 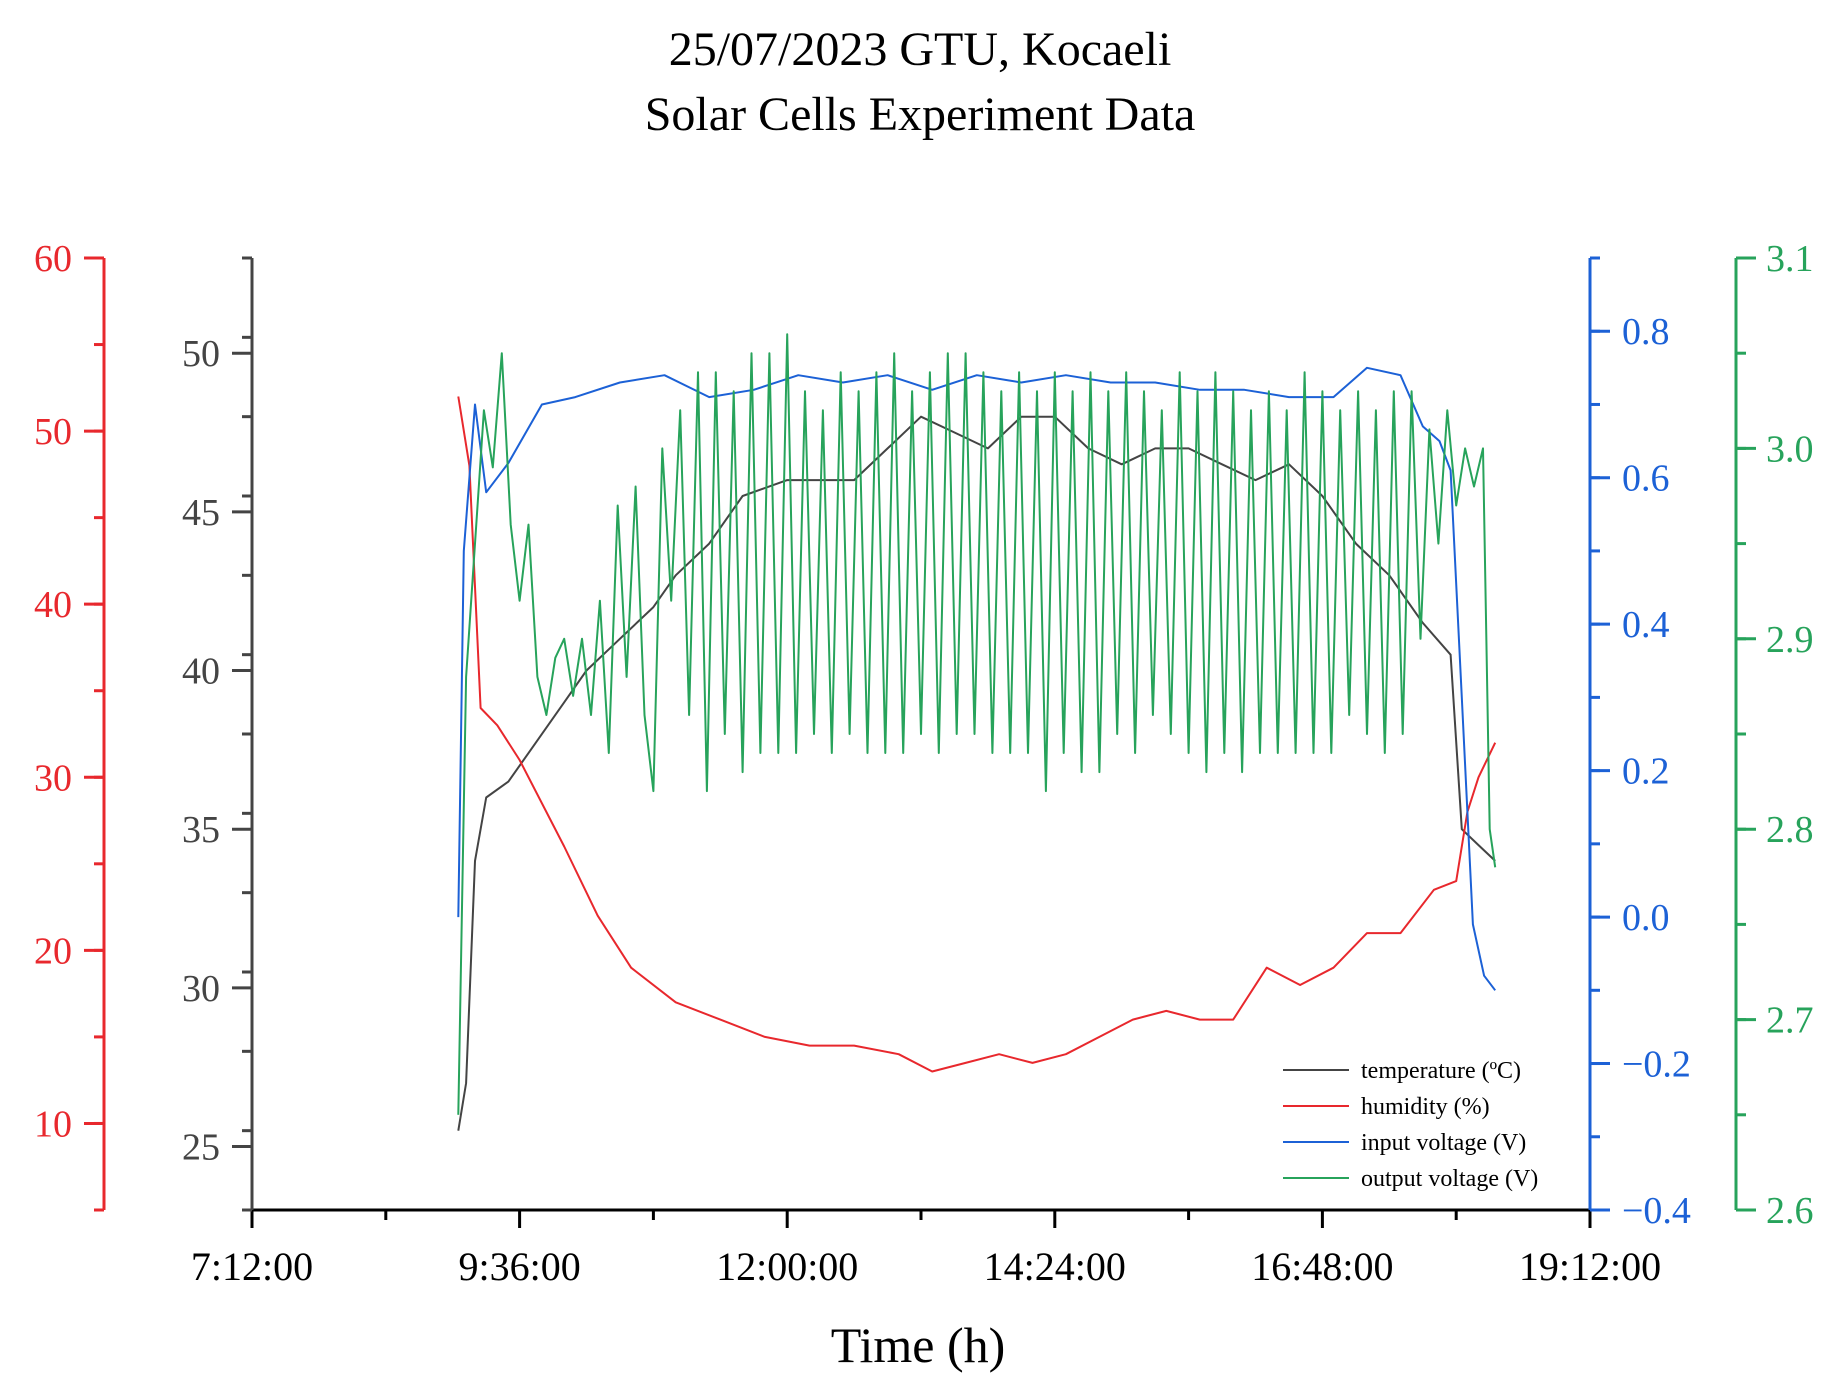 I want to click on green-y-tick-label: 2.8, so click(x=1790, y=830).